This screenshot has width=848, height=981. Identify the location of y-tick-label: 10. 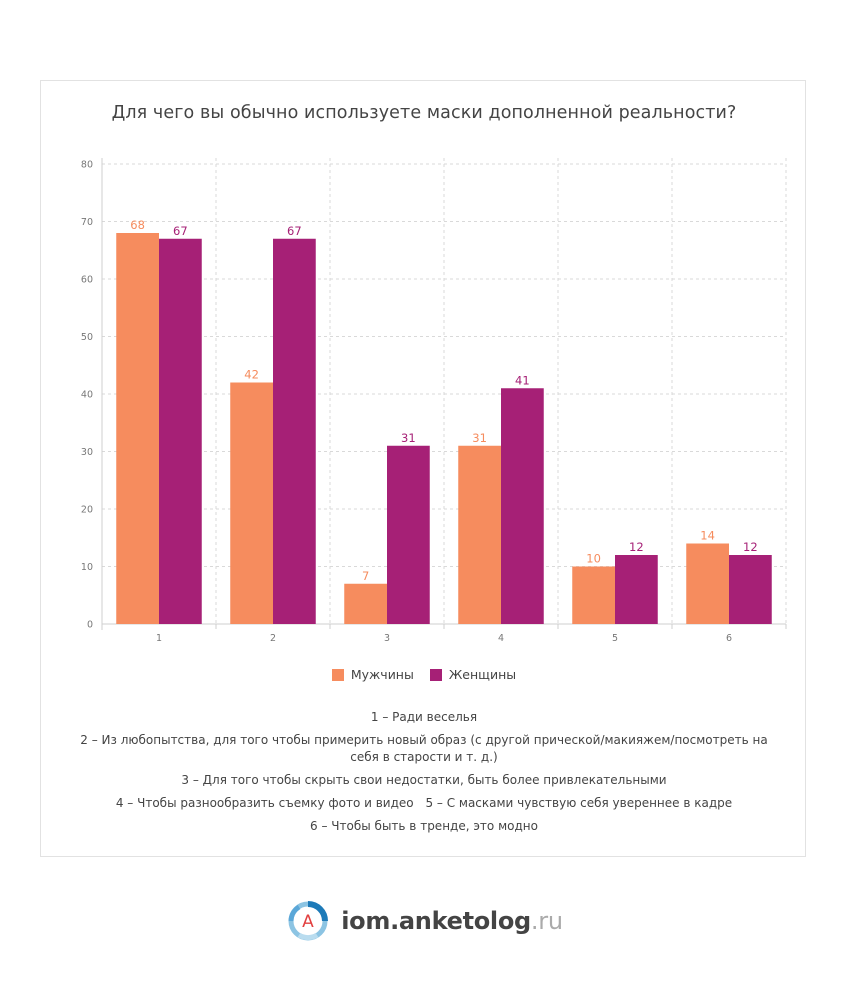
(87, 567).